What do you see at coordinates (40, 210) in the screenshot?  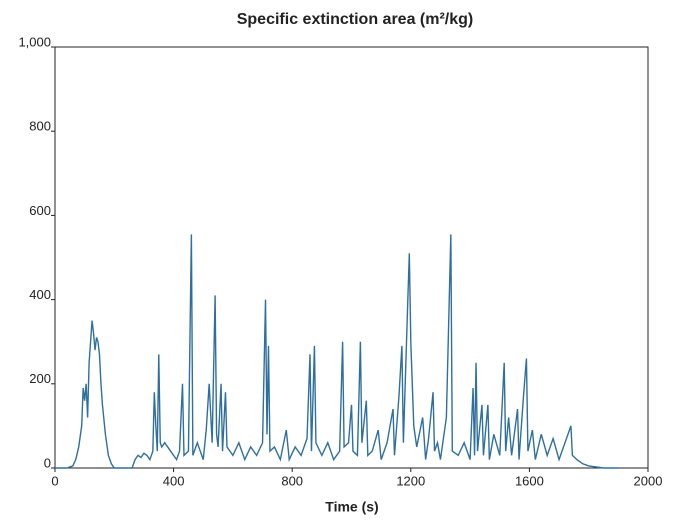 I see `y-tick-label: 600` at bounding box center [40, 210].